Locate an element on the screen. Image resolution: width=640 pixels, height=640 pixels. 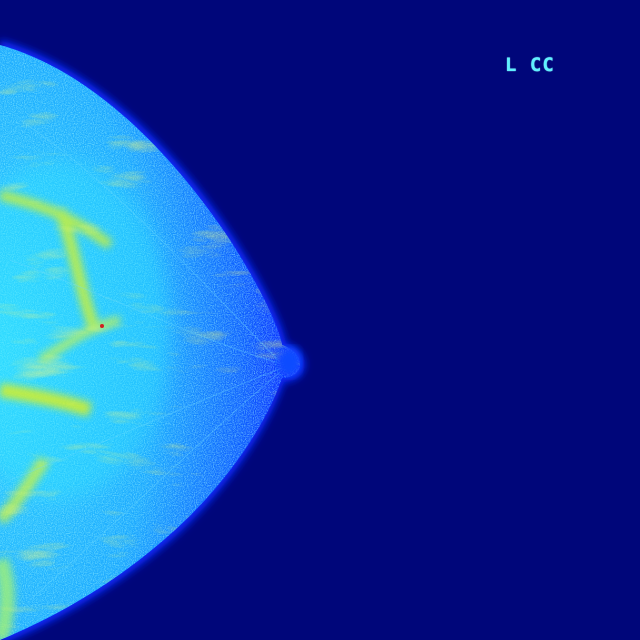
view-label: L CC is located at coordinates (530, 65).